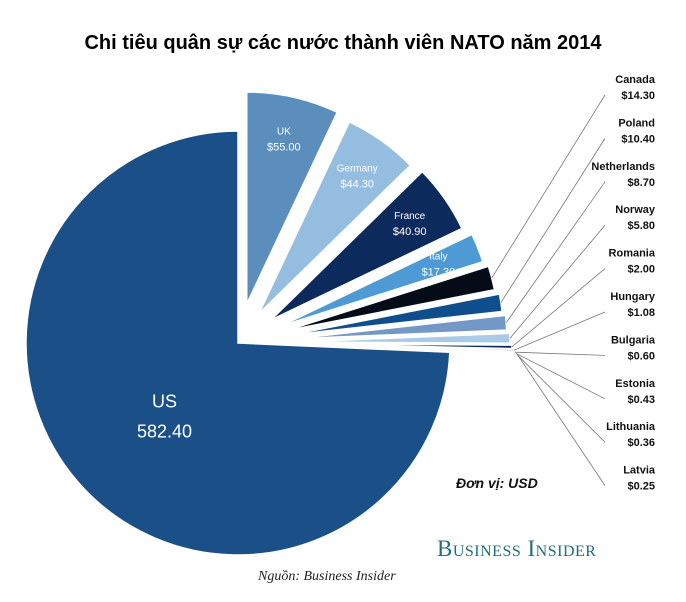 The width and height of the screenshot is (686, 602). I want to click on slice-poland, so click(397, 314).